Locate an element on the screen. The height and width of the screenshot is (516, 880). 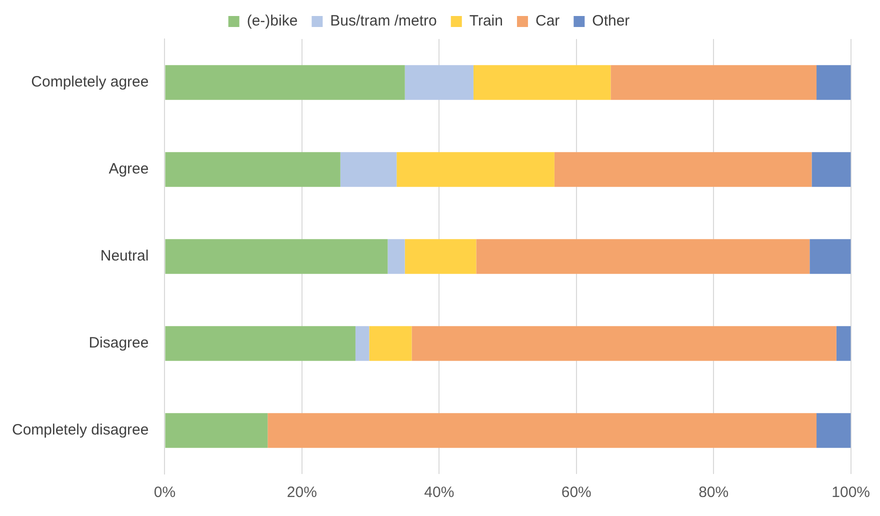
y-tick-label: Completely agree is located at coordinates (90, 82).